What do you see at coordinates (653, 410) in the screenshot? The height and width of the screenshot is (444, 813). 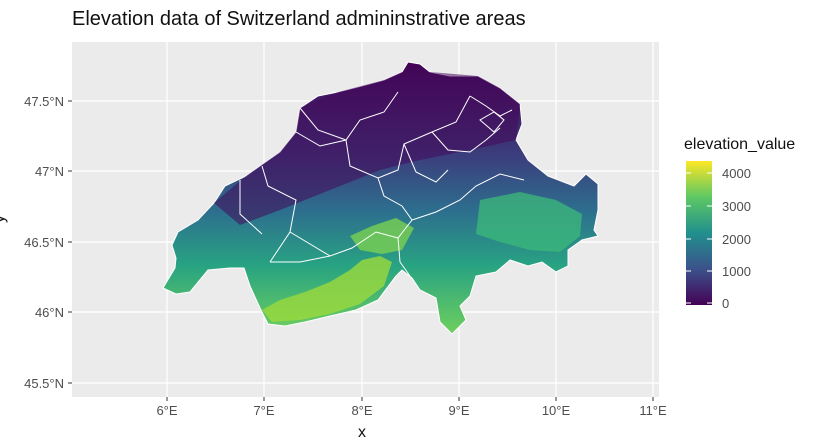 I see `x-tick-label: 11°E` at bounding box center [653, 410].